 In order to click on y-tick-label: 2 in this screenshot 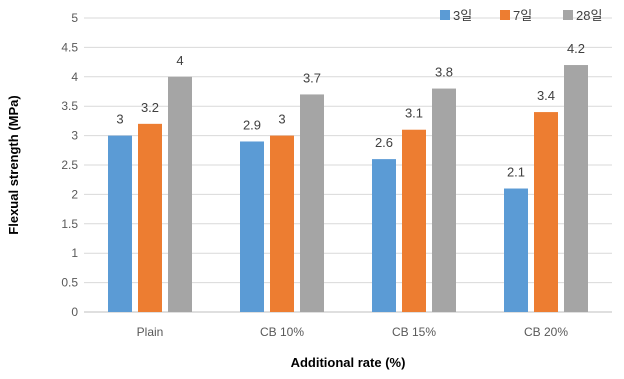, I will do `click(74, 194)`.